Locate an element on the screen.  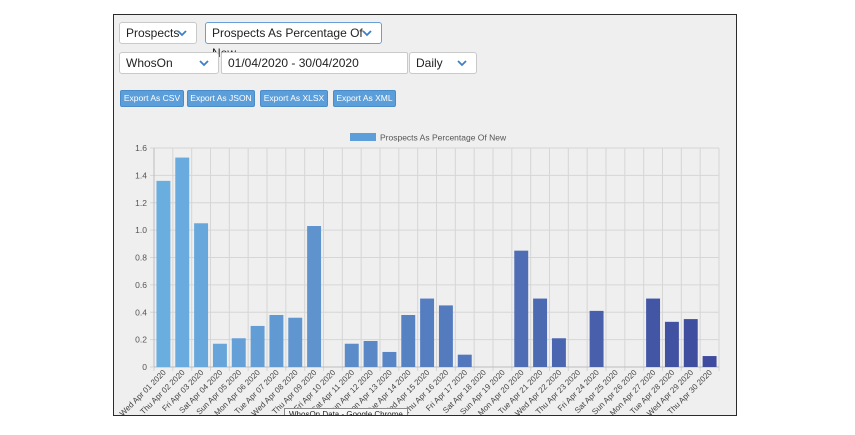
y-tick-label: 1.6 is located at coordinates (141, 148).